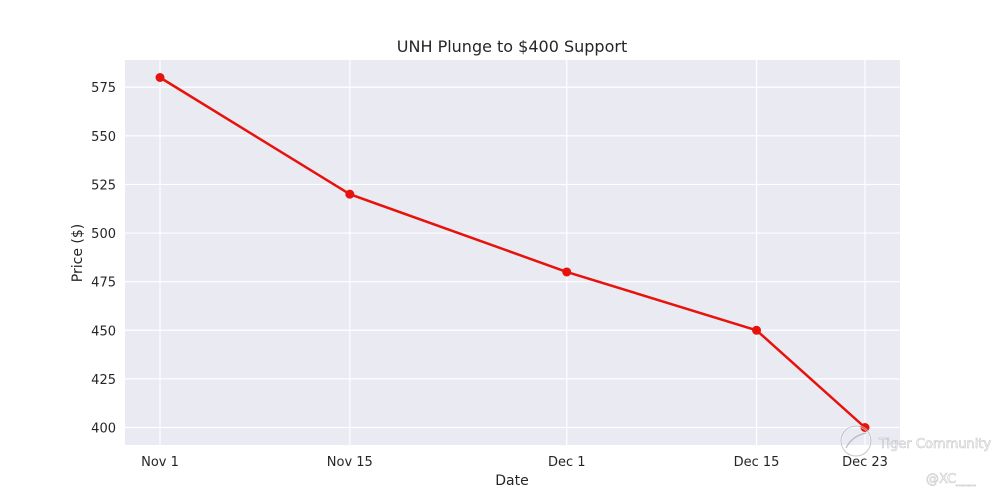 Image resolution: width=1000 pixels, height=500 pixels. What do you see at coordinates (103, 380) in the screenshot?
I see `y-tick-label: 425` at bounding box center [103, 380].